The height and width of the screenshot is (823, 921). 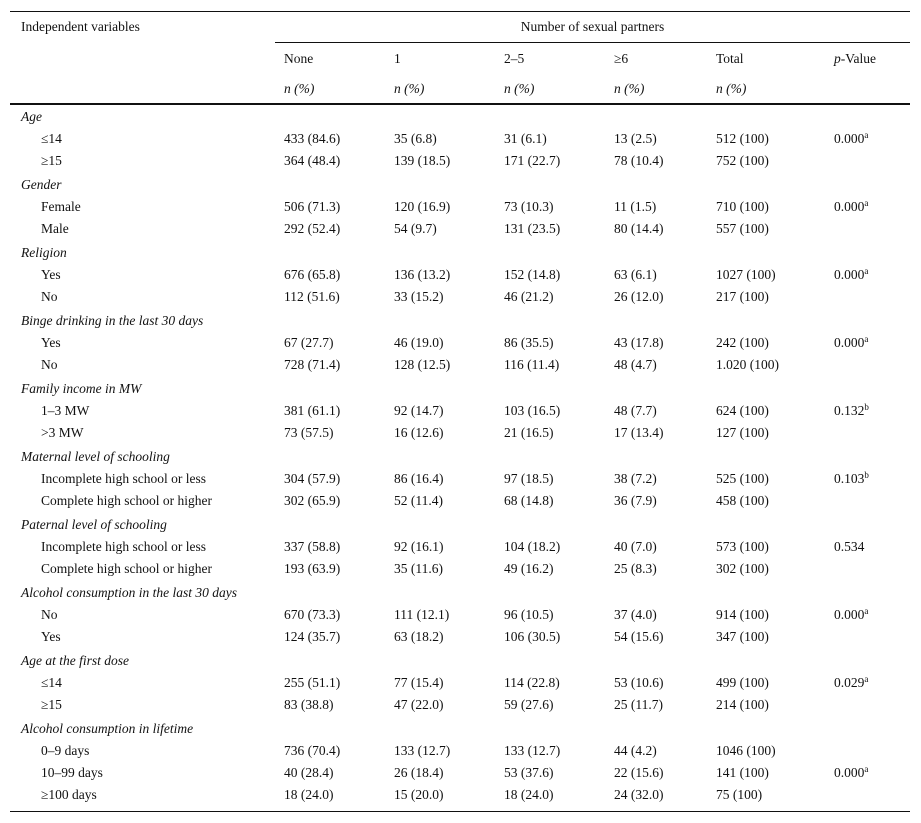 I want to click on cell: 120 (16.9), so click(x=422, y=206).